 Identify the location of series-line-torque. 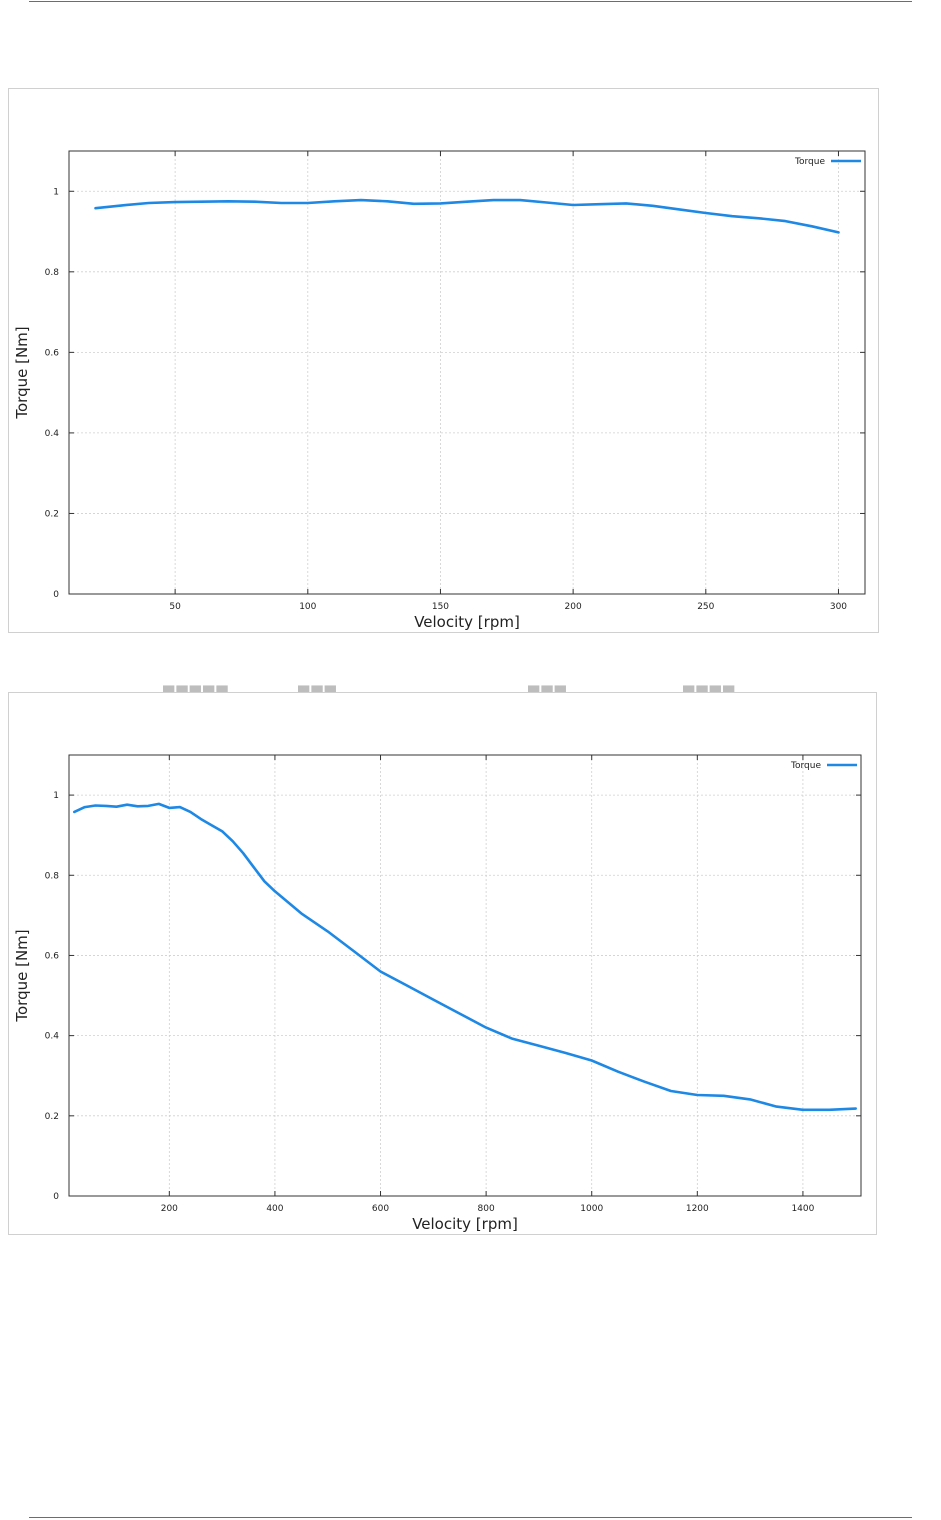
(467, 216).